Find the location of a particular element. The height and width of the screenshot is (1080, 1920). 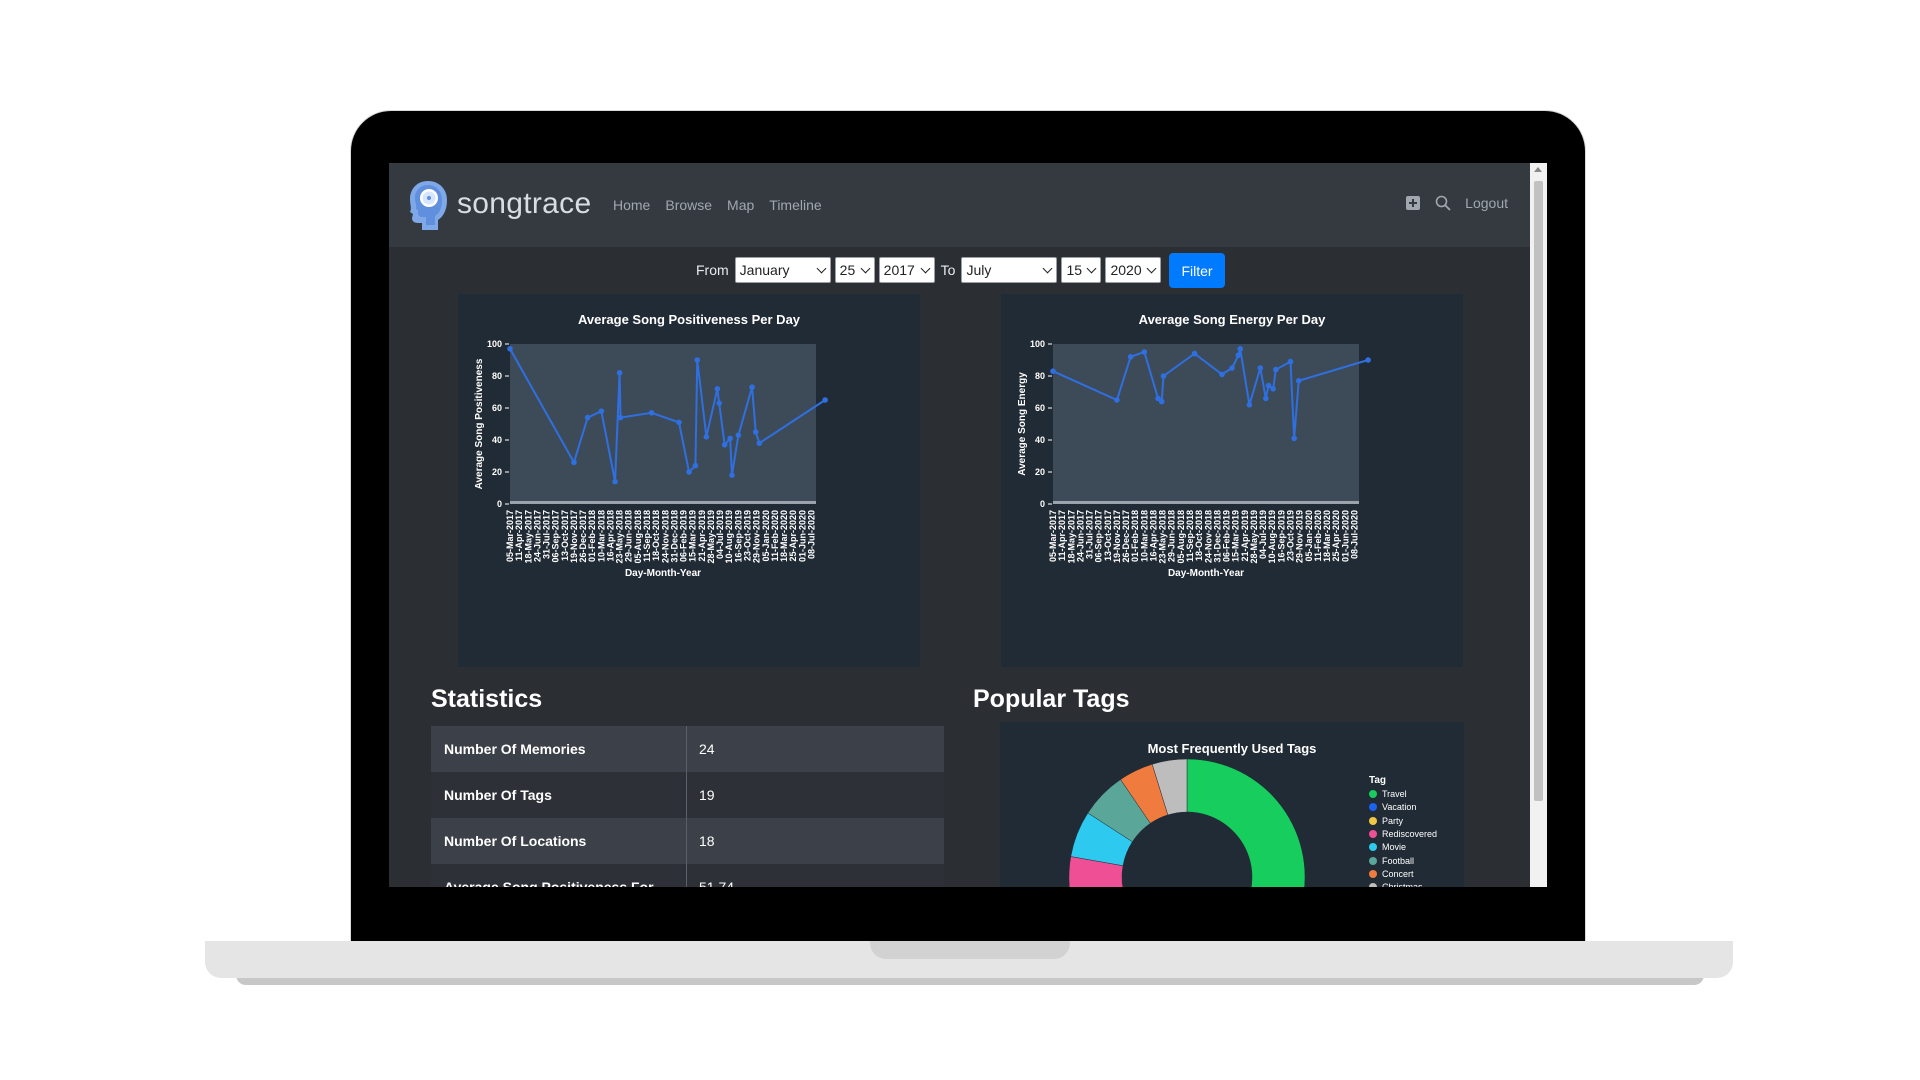

x-tick-label: 01-Jun-2020 is located at coordinates (802, 536).